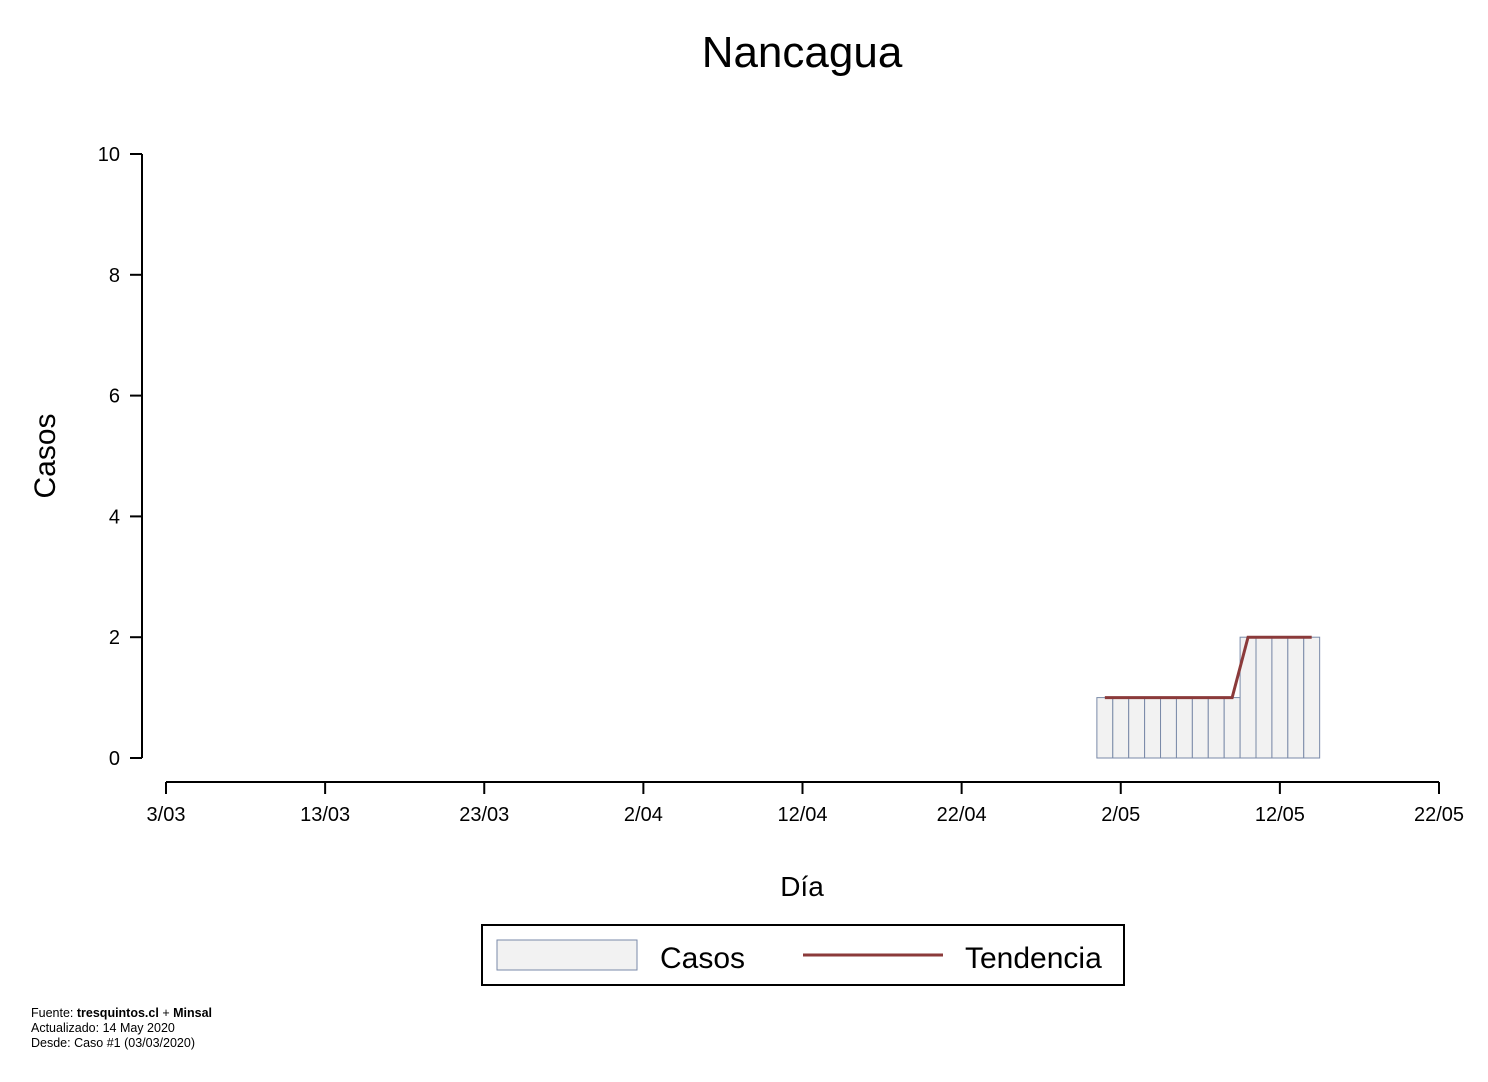  Describe the element at coordinates (802, 52) in the screenshot. I see `chart-title: Nancagua` at that location.